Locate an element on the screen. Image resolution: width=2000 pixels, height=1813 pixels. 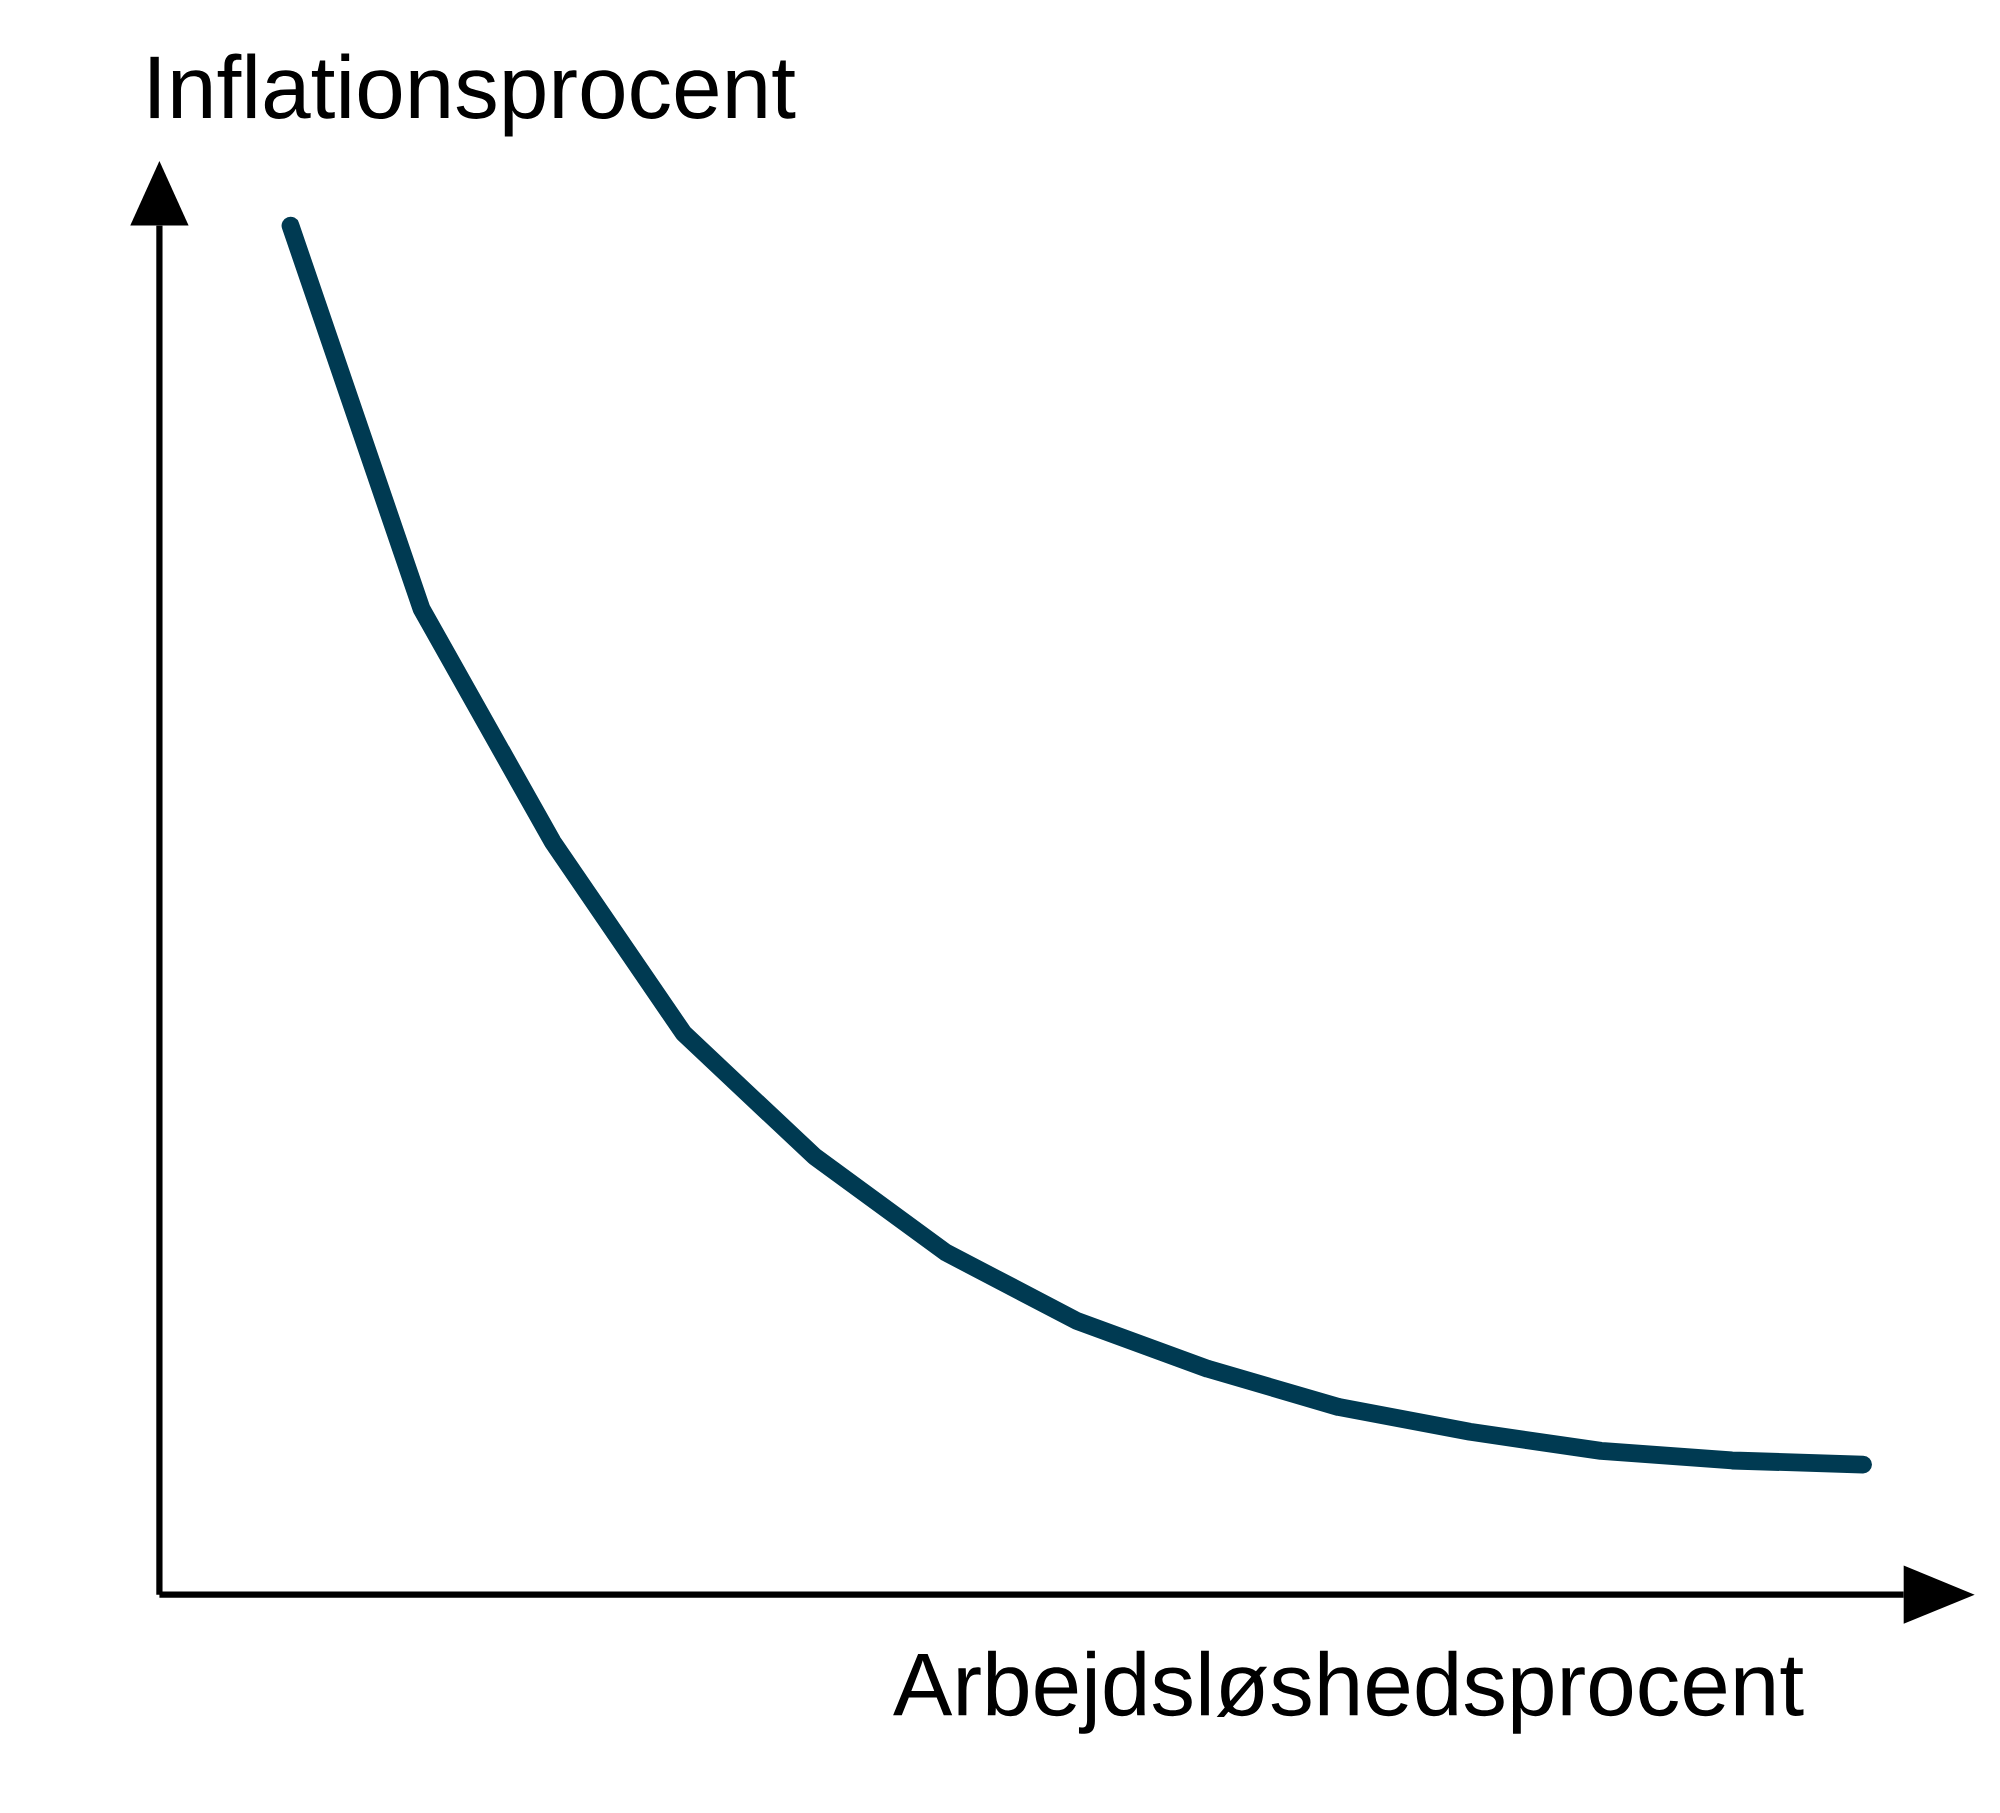
y-axis-title: Inflationsprocent is located at coordinates (473, 95).